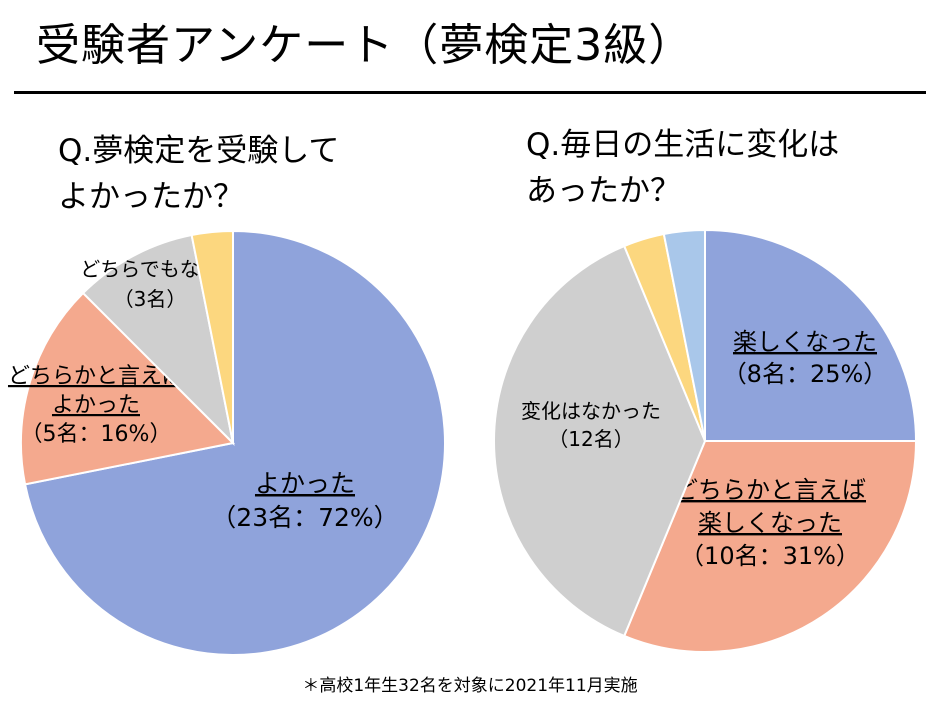 This screenshot has height=705, width=940. Describe the element at coordinates (151, 197) in the screenshot. I see `chart1-question-line: よかったか？` at that location.